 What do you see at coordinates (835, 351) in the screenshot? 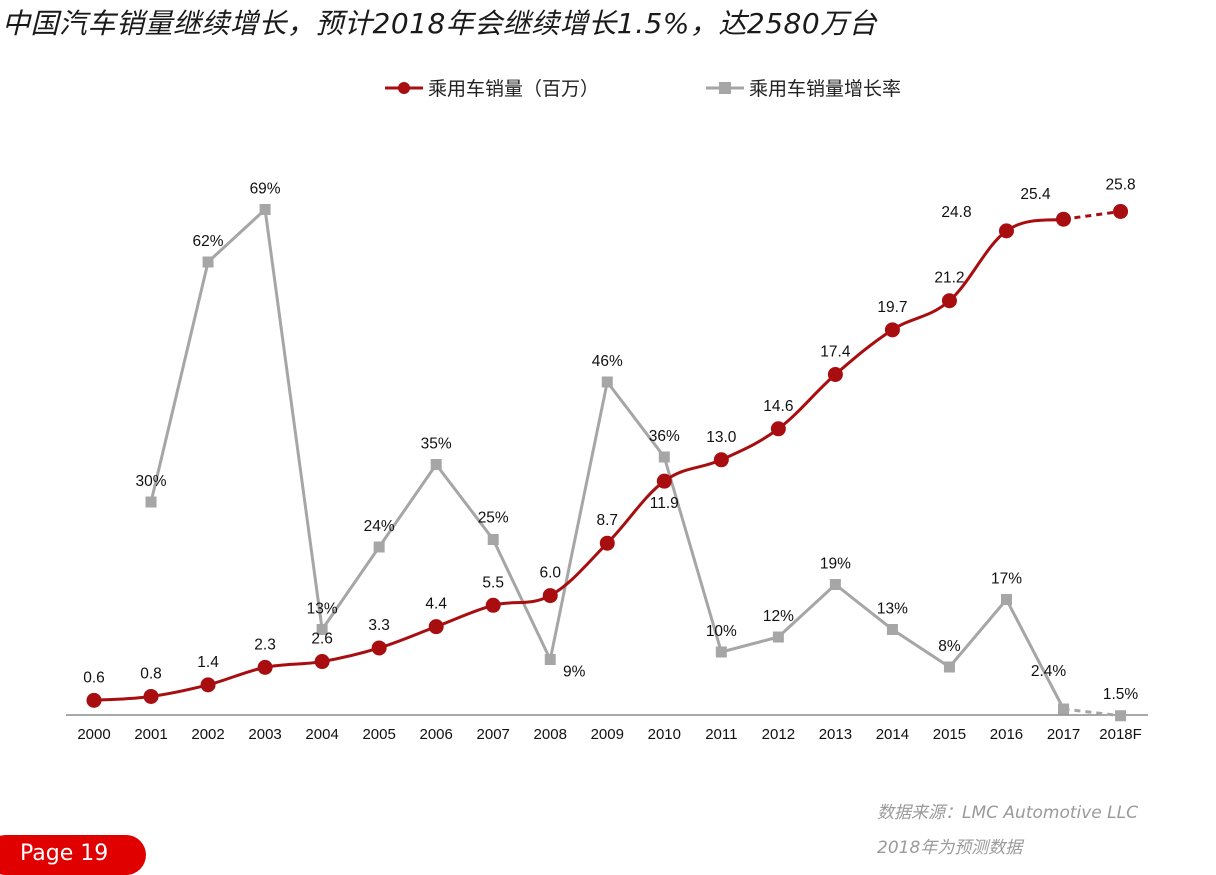
I see `sales-data-label: 17.4` at bounding box center [835, 351].